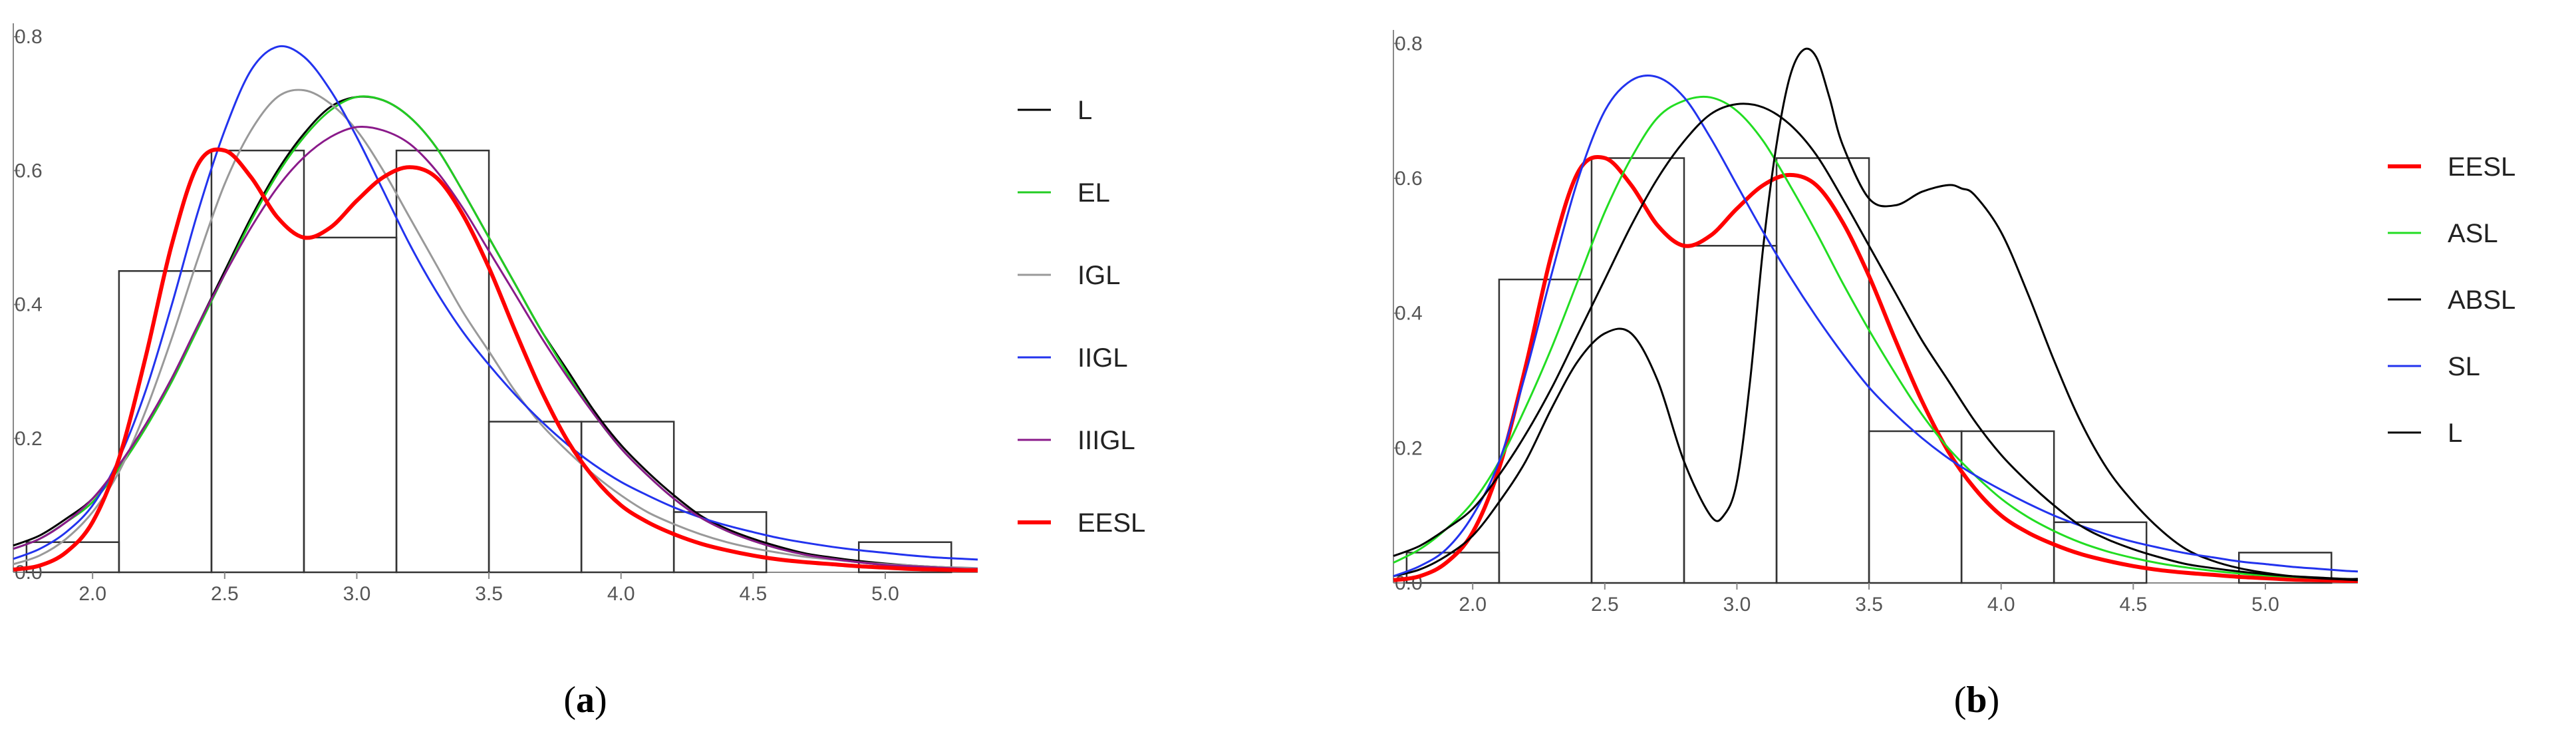 The image size is (2576, 732). What do you see at coordinates (29, 305) in the screenshot?
I see `panel-a-y-tick-label: 0.4` at bounding box center [29, 305].